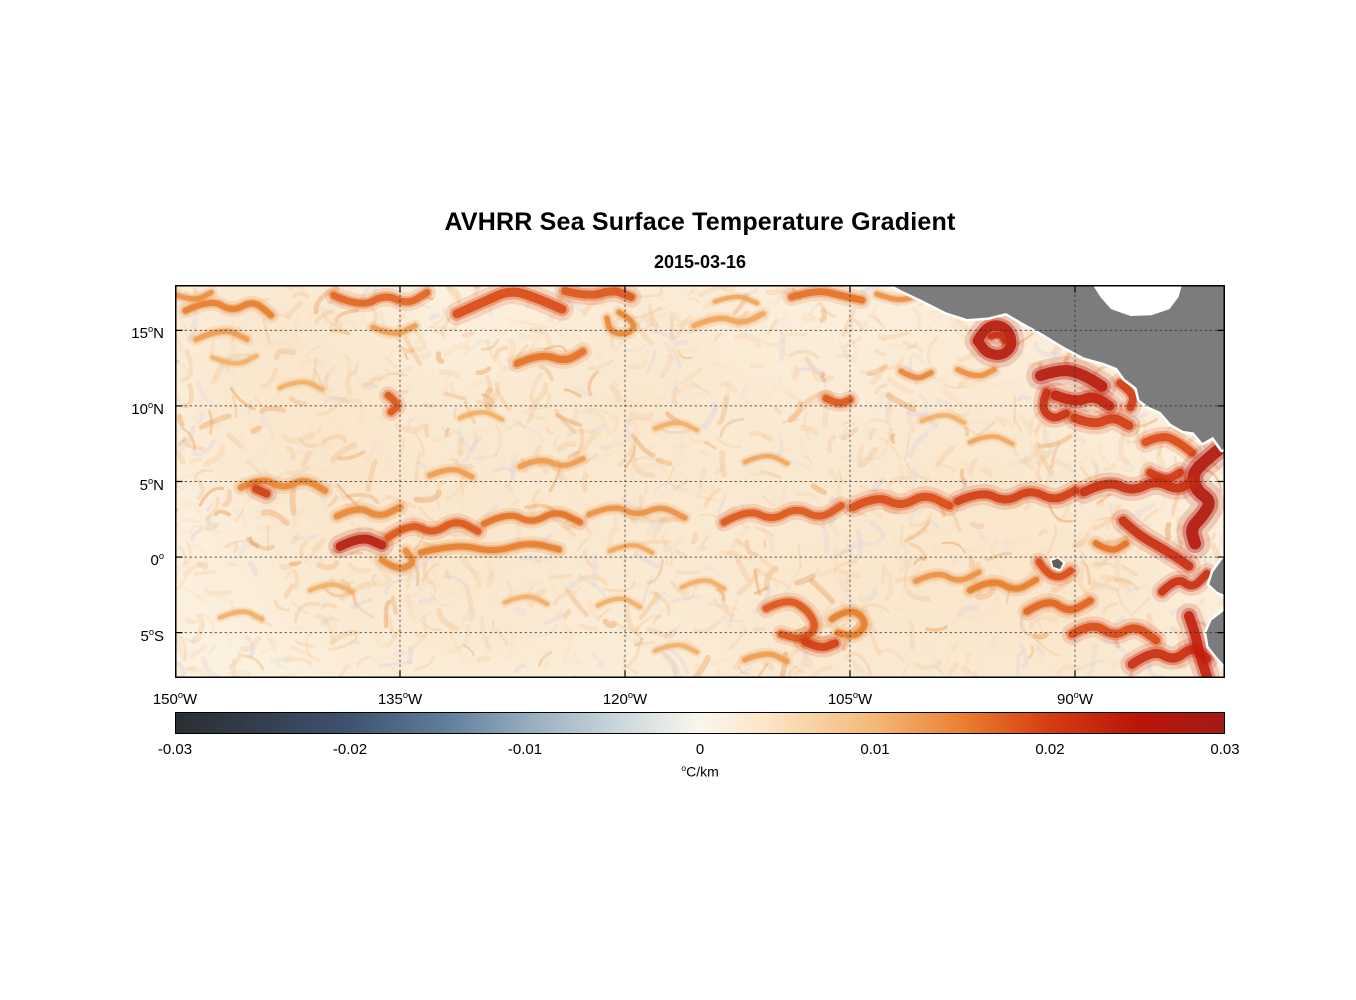 The image size is (1356, 1000). I want to click on y-tick-label: 15oN, so click(147, 333).